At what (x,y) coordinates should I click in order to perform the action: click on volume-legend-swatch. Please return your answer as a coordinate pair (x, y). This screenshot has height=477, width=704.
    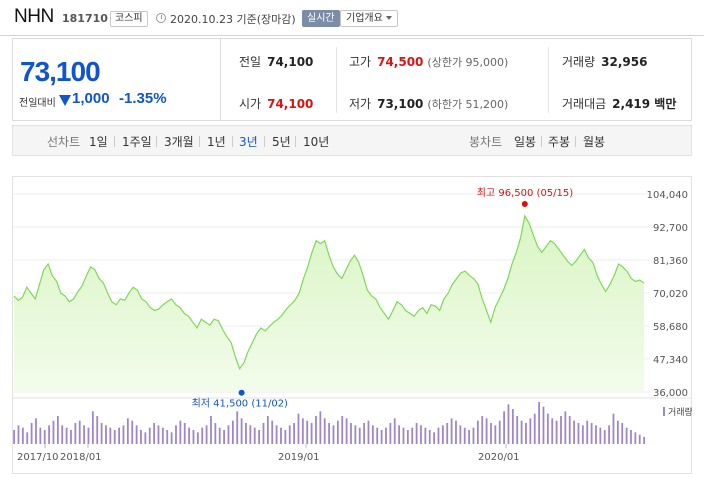
    Looking at the image, I should click on (664, 411).